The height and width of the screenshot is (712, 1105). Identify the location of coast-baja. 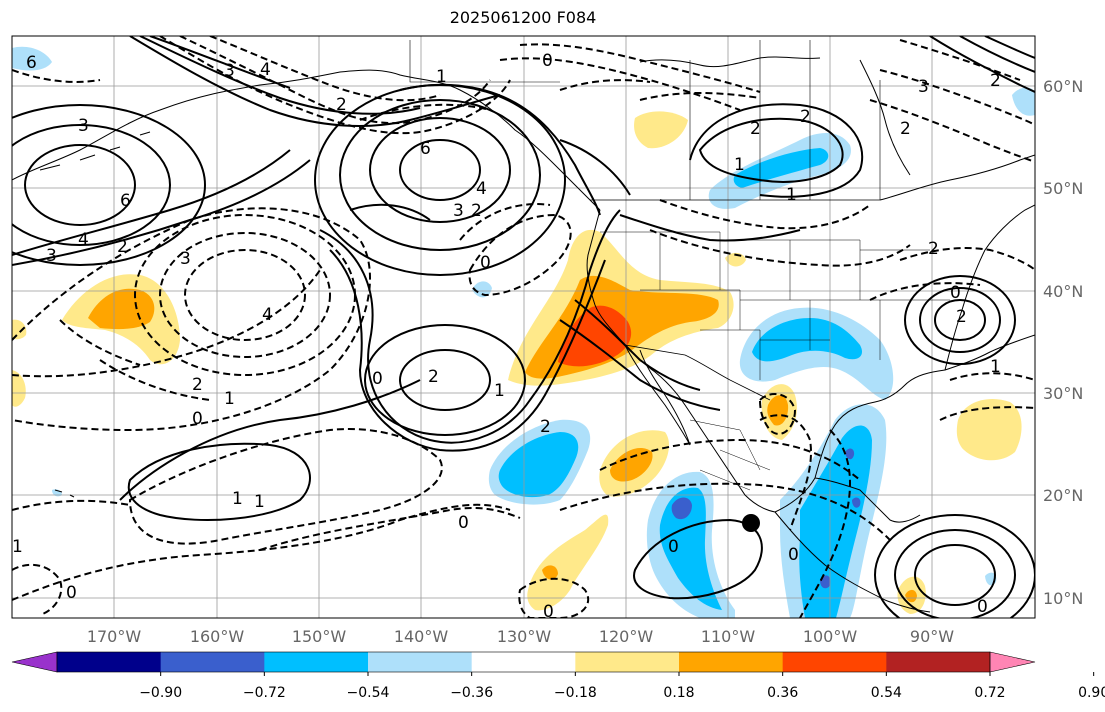
(657, 395).